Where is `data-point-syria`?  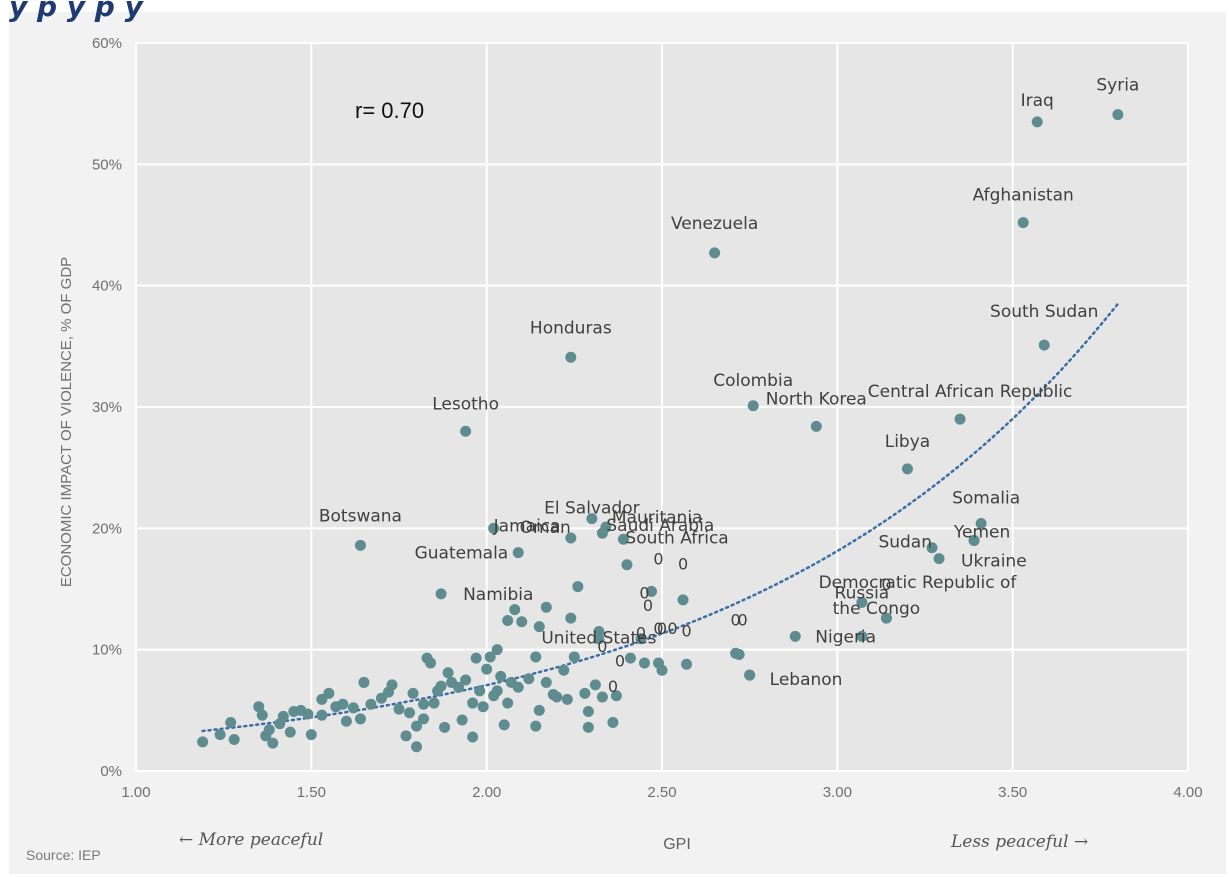 data-point-syria is located at coordinates (1118, 115).